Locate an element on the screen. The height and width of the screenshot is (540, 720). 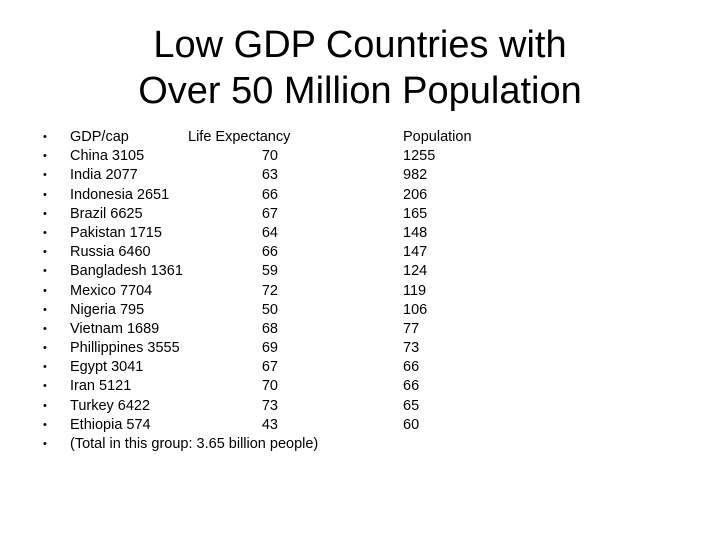
data-row: • Bangladesh 1361 59 124 is located at coordinates (360, 271).